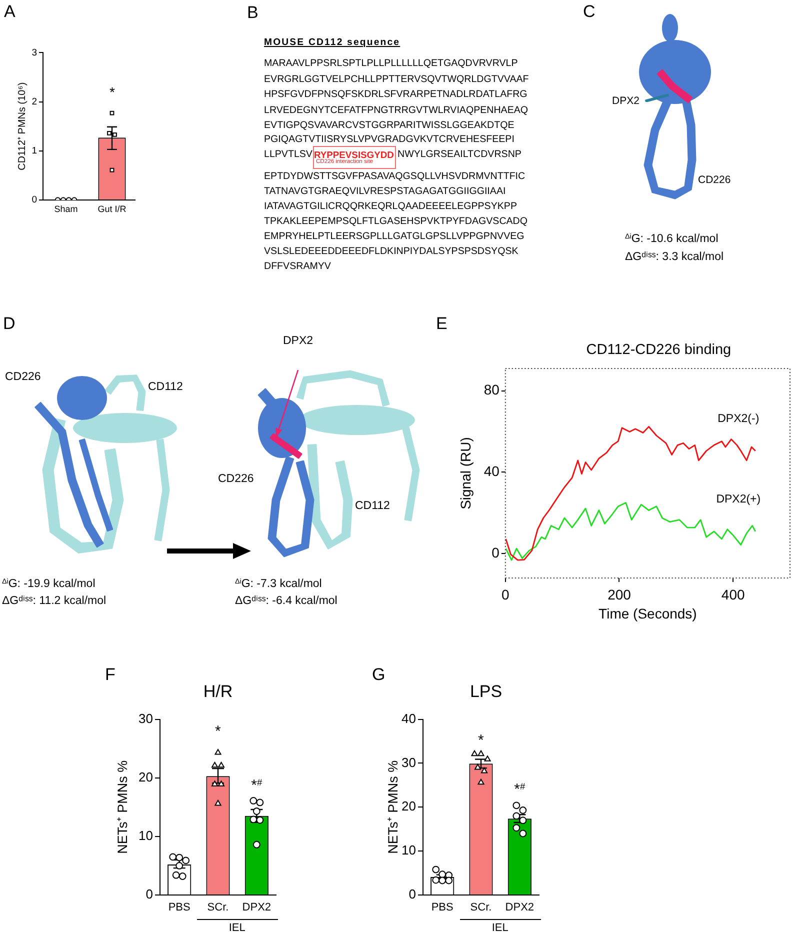  Describe the element at coordinates (49, 584) in the screenshot. I see `text: $^{Δi}$G: -19.9 kcal/mol` at that location.